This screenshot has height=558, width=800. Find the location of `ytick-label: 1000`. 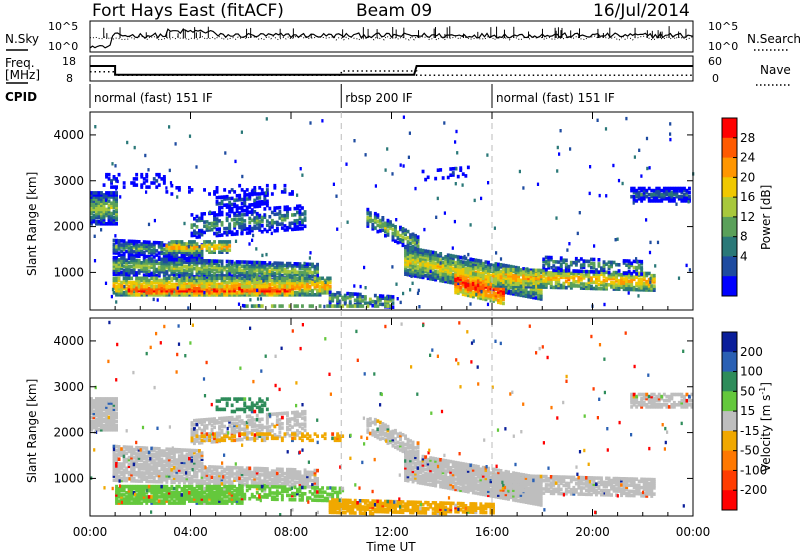

ytick-label: 1000 is located at coordinates (68, 272).